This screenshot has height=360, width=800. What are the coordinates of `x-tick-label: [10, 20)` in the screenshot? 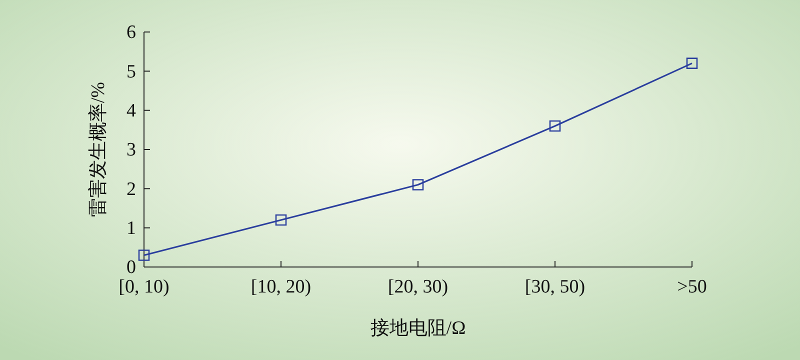 It's located at (281, 287).